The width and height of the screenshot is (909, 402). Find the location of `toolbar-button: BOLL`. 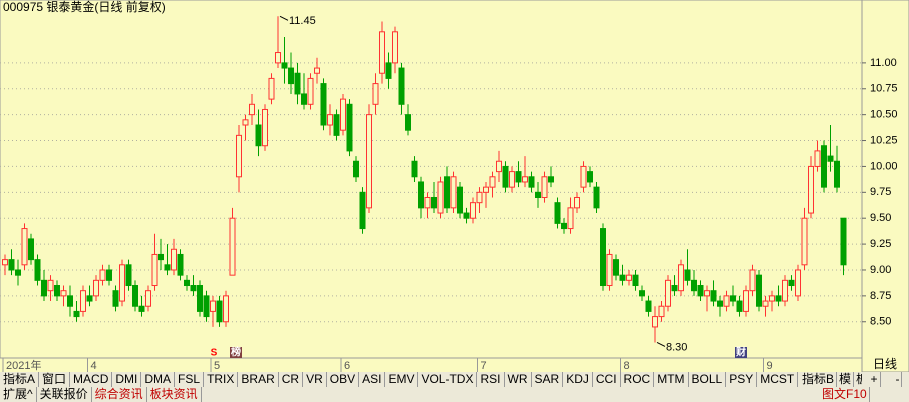

toolbar-button: BOLL is located at coordinates (708, 379).